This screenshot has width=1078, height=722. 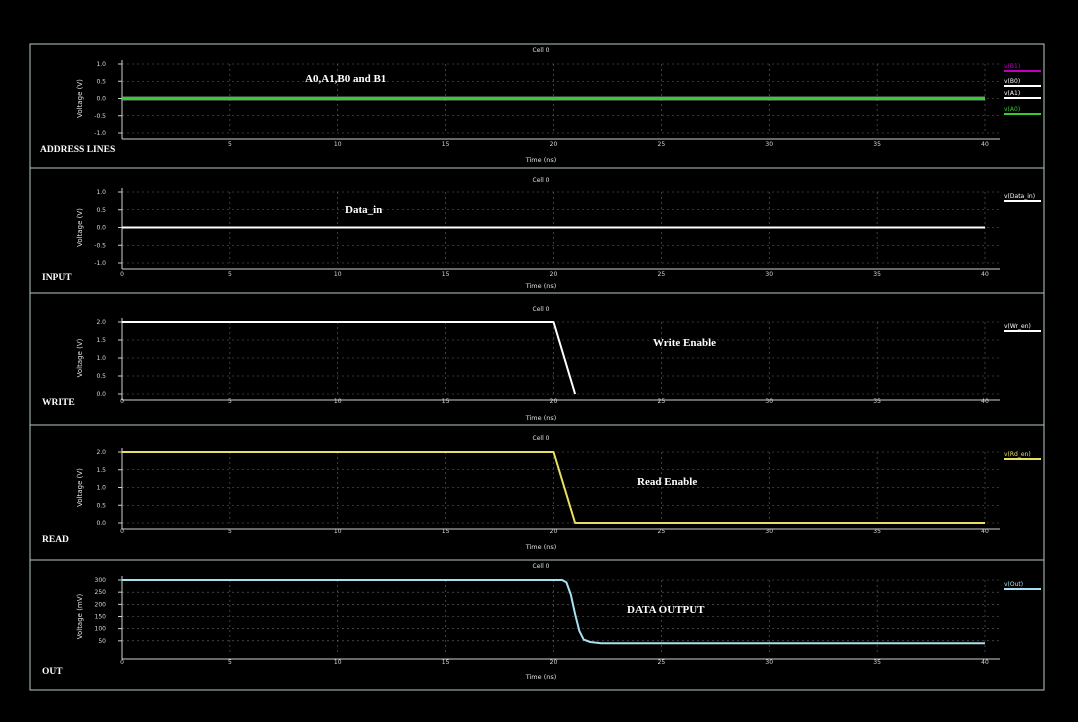 I want to click on y-tick-label: 2.0, so click(x=101, y=322).